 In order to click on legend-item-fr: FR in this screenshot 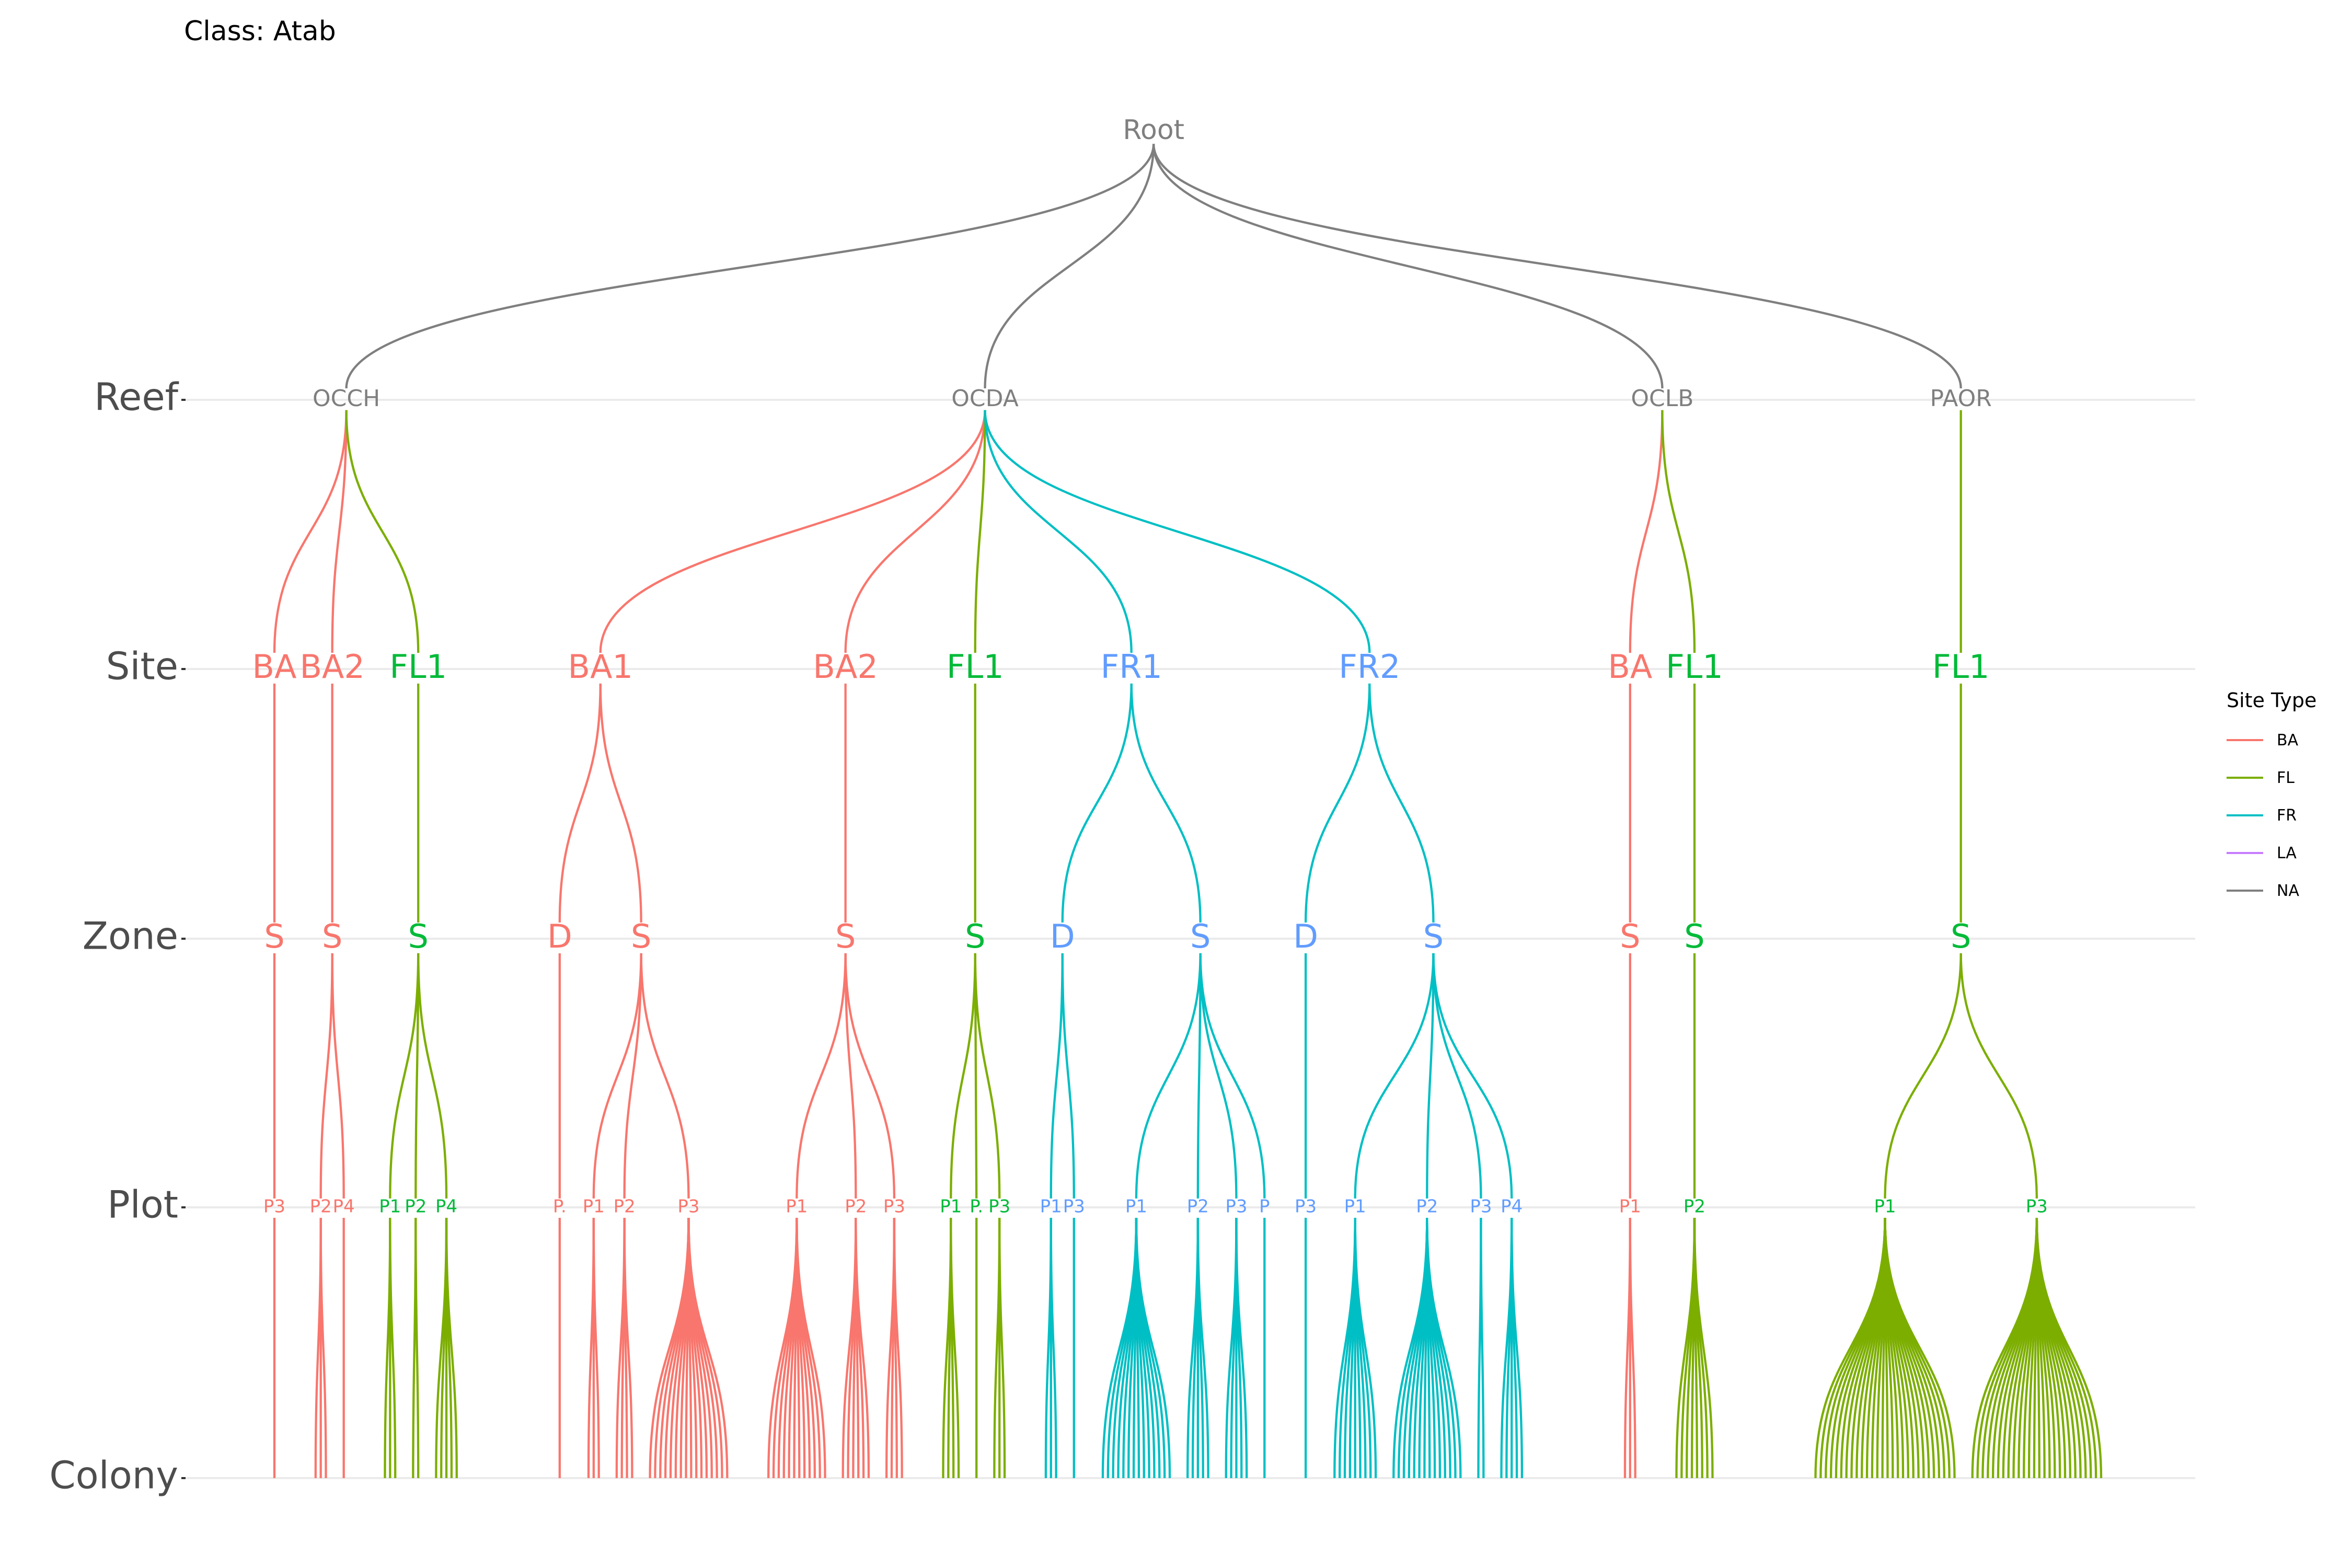, I will do `click(2271, 815)`.